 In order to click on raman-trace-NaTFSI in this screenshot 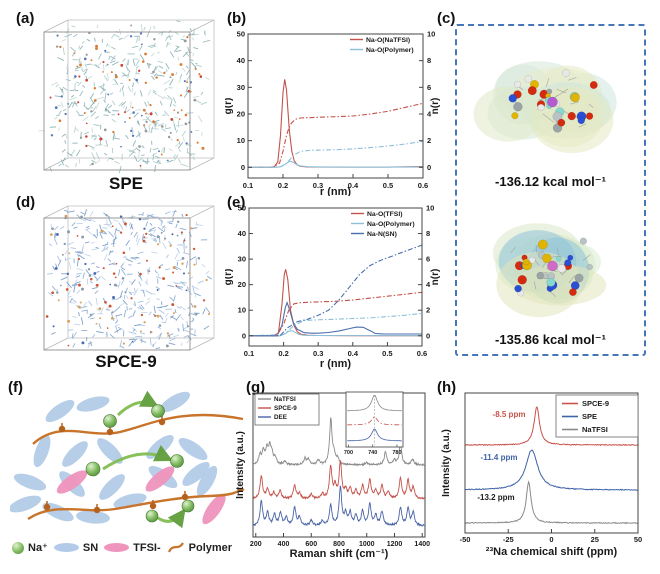, I will do `click(339, 441)`.